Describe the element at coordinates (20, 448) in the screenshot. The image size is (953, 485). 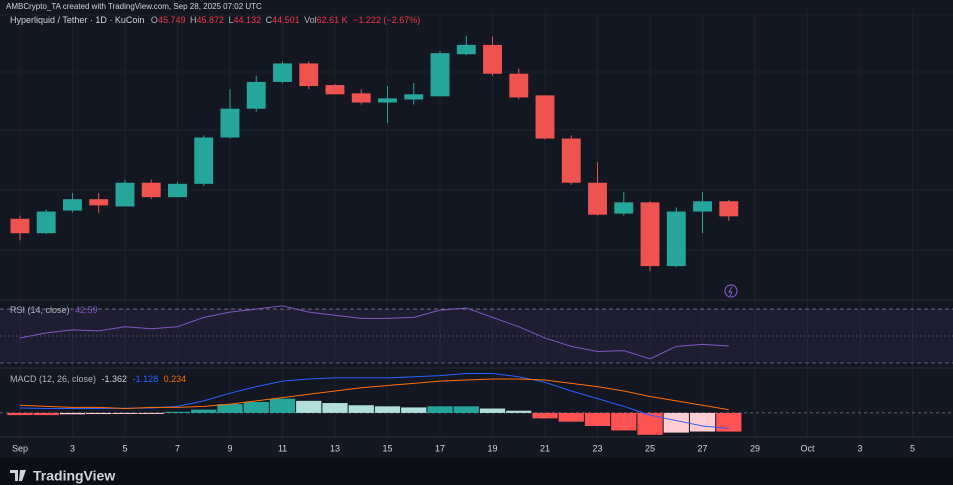
I see `x-tick-label: Sep` at that location.